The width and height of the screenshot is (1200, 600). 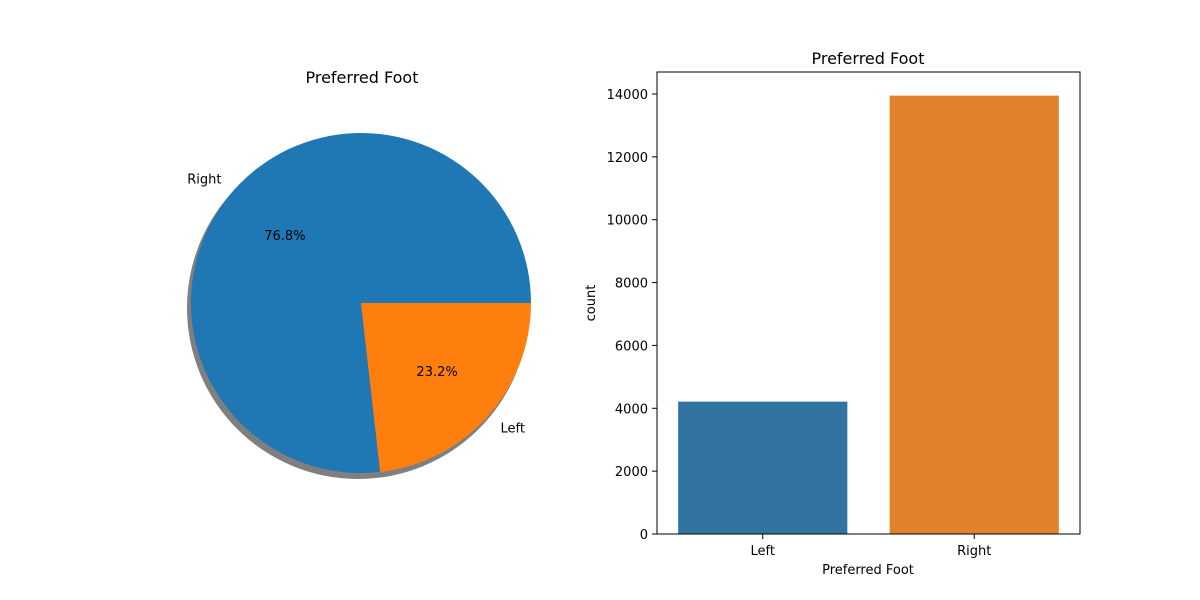 What do you see at coordinates (627, 158) in the screenshot?
I see `y-tick-label: 12000` at bounding box center [627, 158].